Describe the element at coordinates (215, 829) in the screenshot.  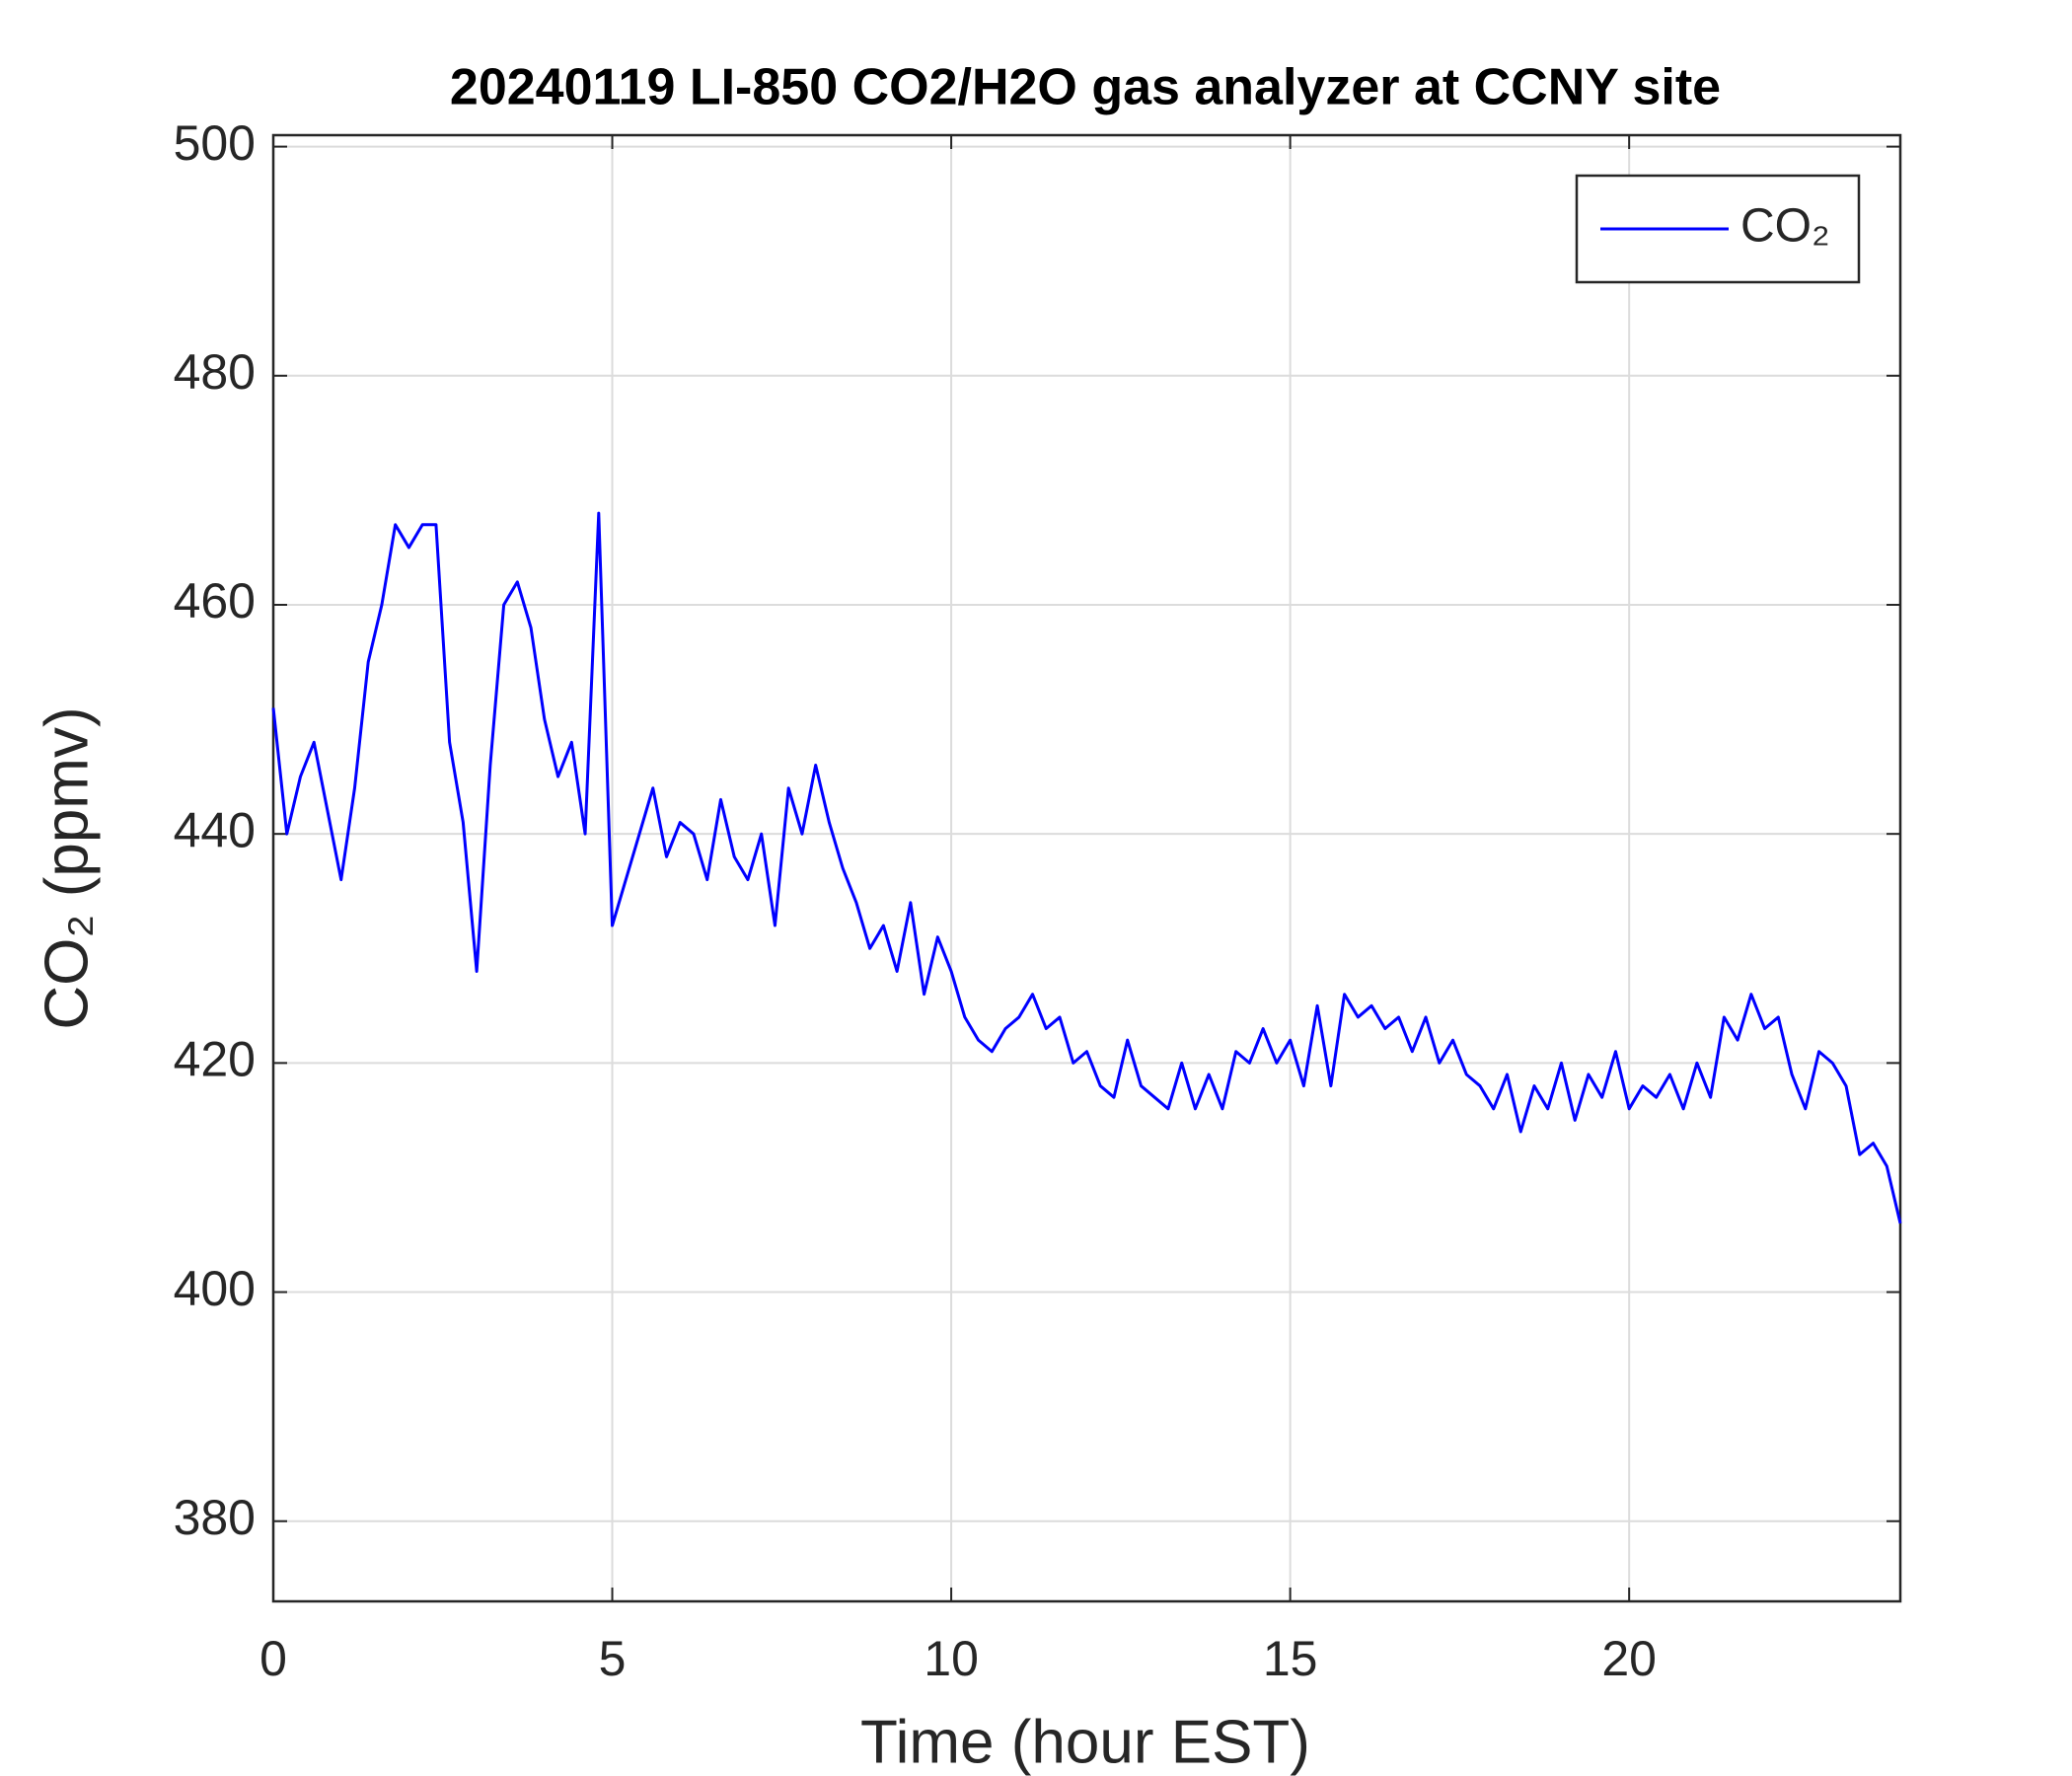
I see `y-tick-label: 440` at that location.